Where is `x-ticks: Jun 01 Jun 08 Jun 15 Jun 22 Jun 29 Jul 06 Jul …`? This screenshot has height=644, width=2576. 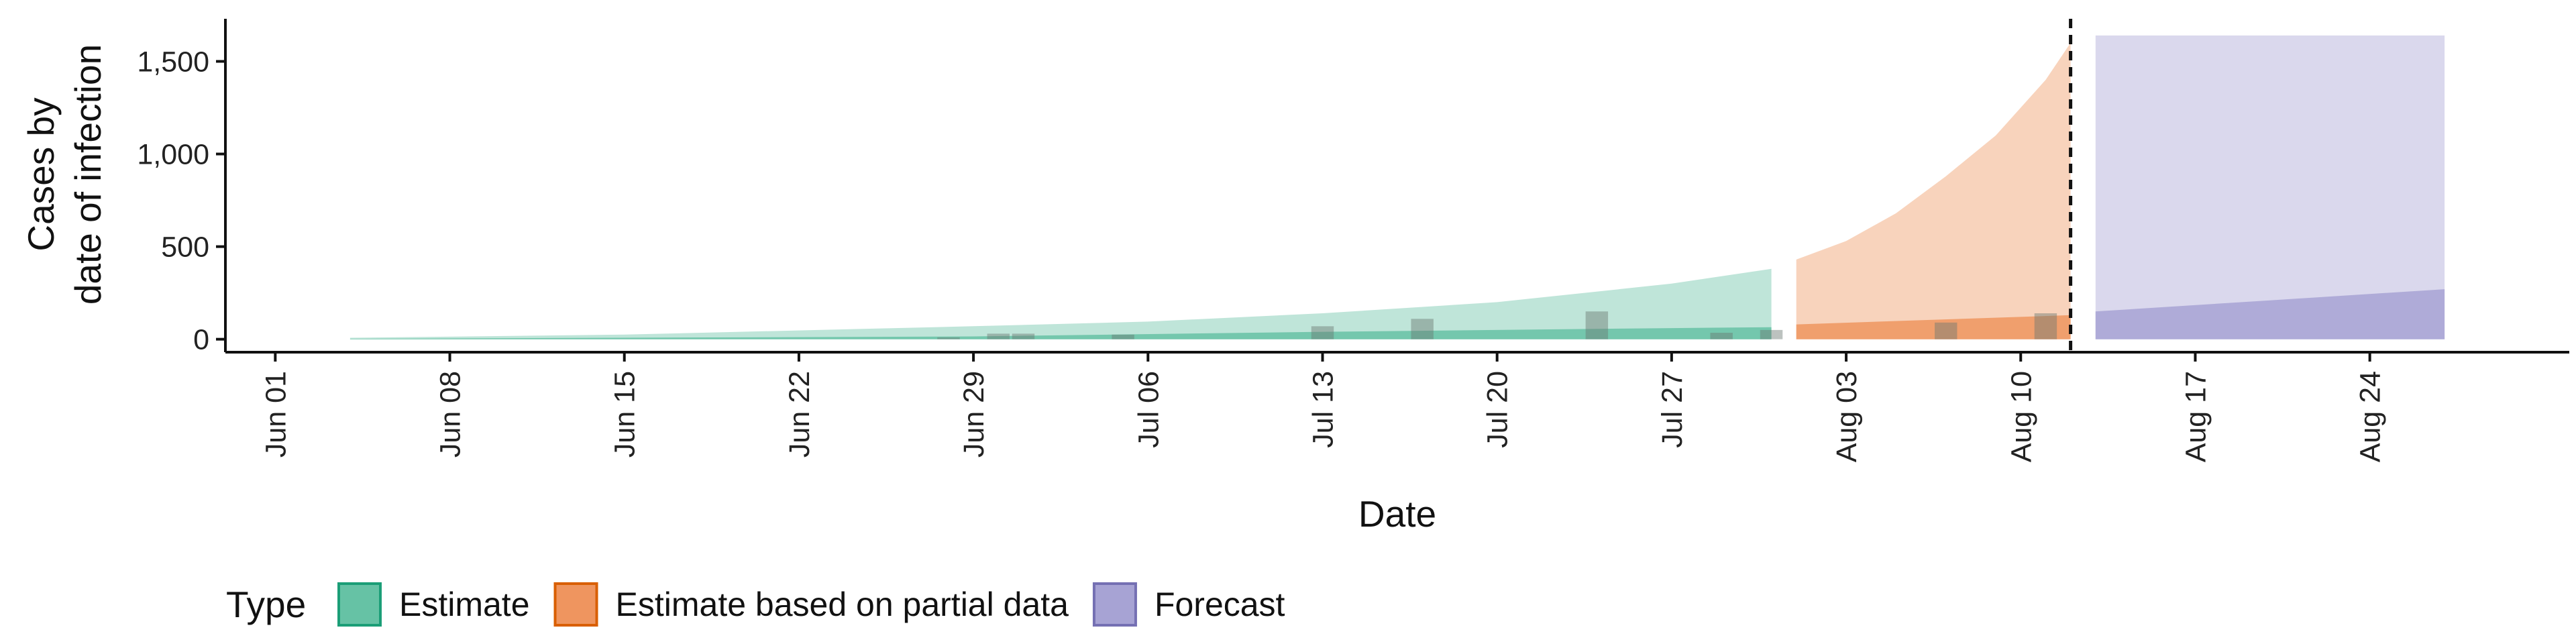 x-ticks: Jun 01 Jun 08 Jun 15 Jun 22 Jun 29 Jul 06 Jul … is located at coordinates (1323, 407).